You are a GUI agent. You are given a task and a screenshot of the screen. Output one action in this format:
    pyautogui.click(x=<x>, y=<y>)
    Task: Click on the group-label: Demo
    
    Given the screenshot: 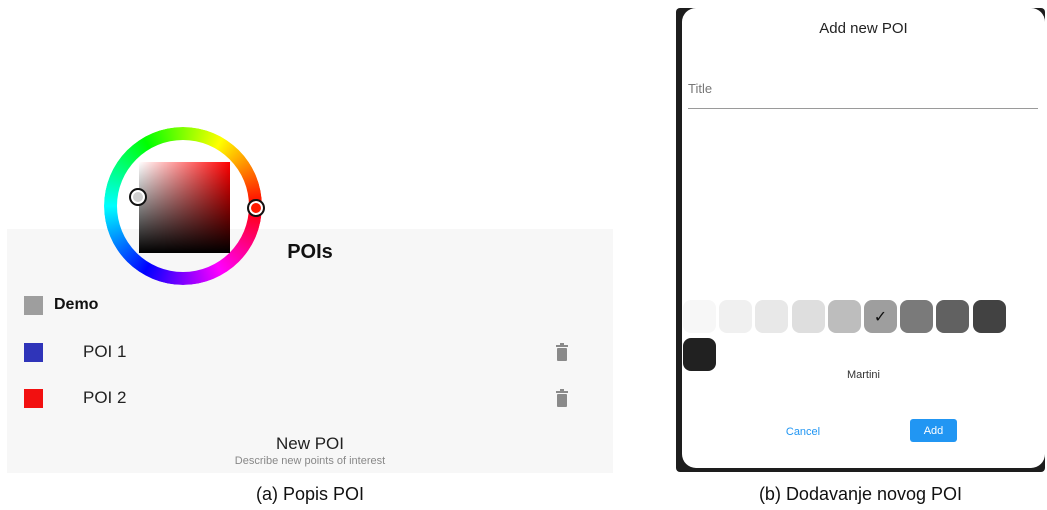 What is the action you would take?
    pyautogui.click(x=76, y=304)
    